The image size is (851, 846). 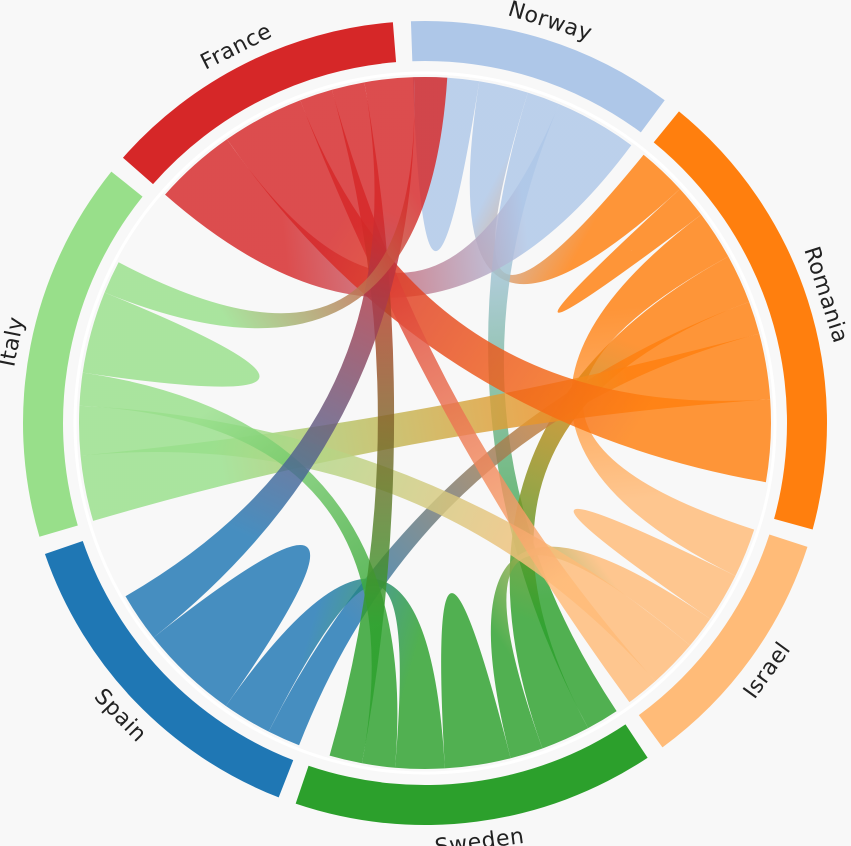 What do you see at coordinates (600, 652) in the screenshot?
I see `ribbon-israel-sweden` at bounding box center [600, 652].